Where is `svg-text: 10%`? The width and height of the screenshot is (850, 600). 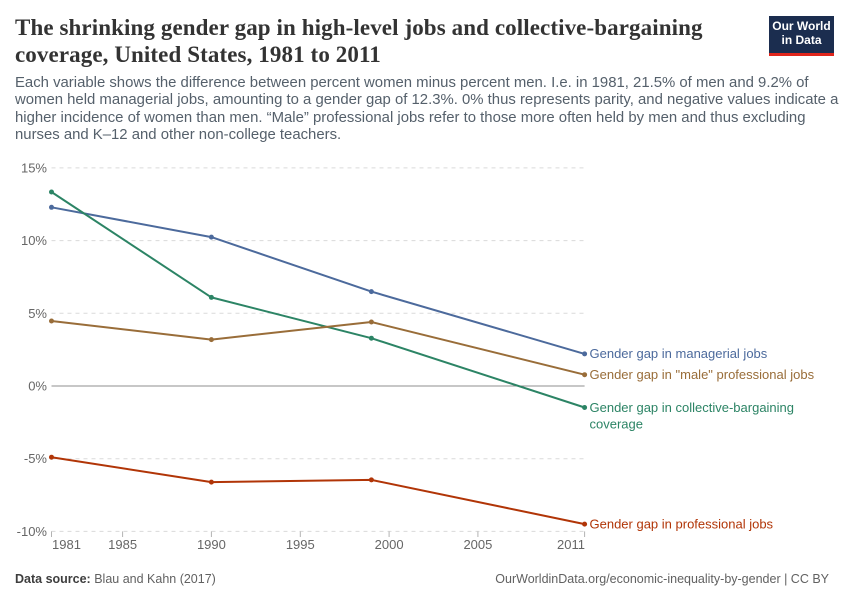
svg-text: 10% is located at coordinates (34, 240).